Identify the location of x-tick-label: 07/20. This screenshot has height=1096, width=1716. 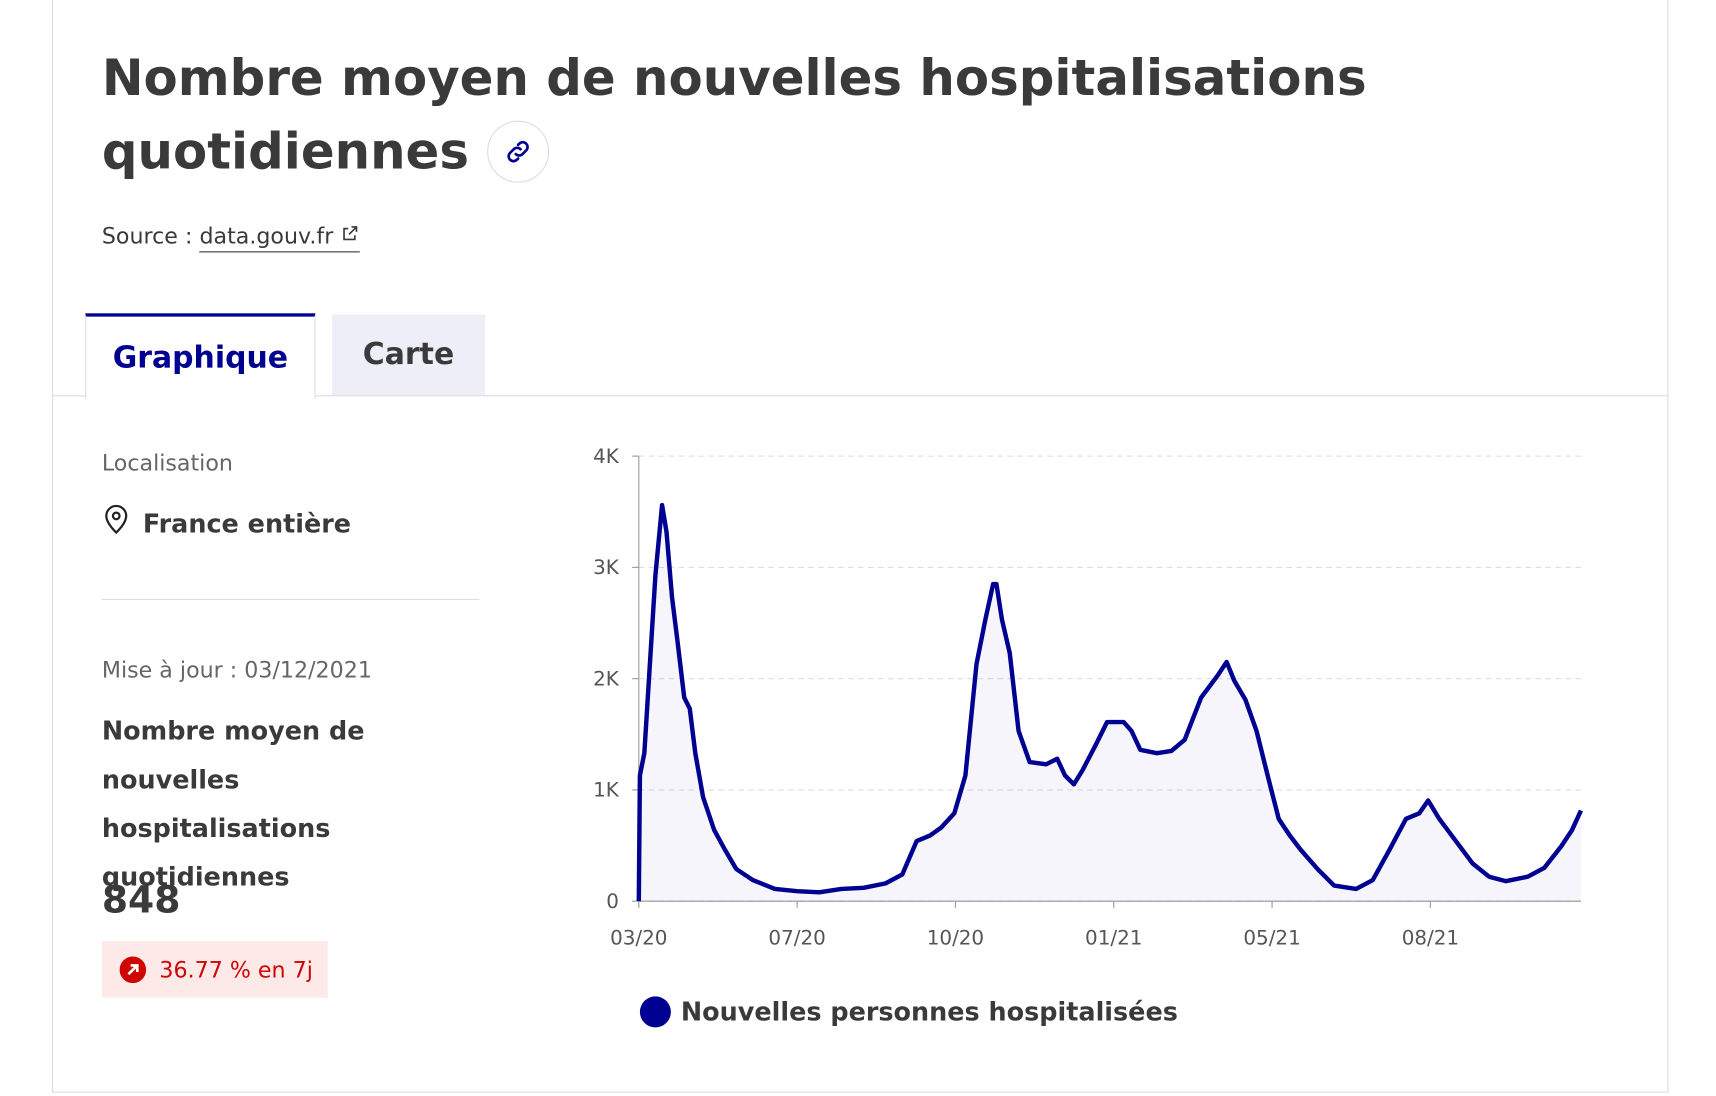
(796, 937).